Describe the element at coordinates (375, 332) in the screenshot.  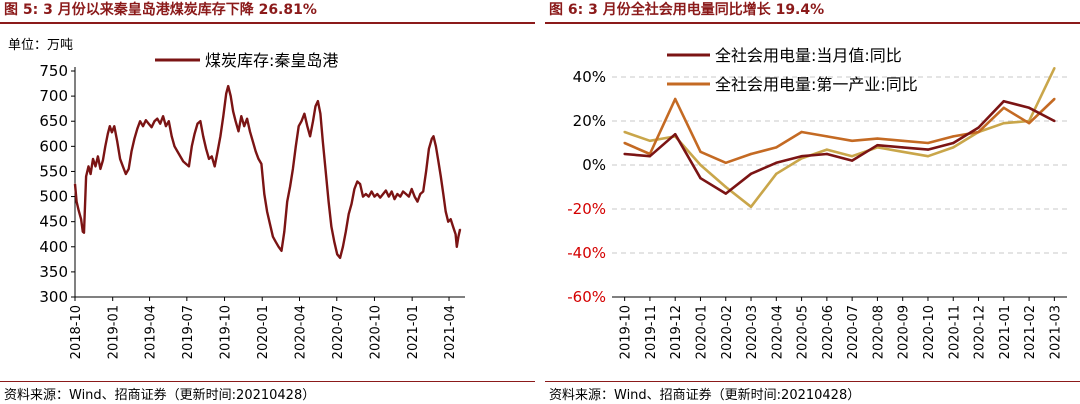
I see `x-tick-label: 2020-10` at that location.